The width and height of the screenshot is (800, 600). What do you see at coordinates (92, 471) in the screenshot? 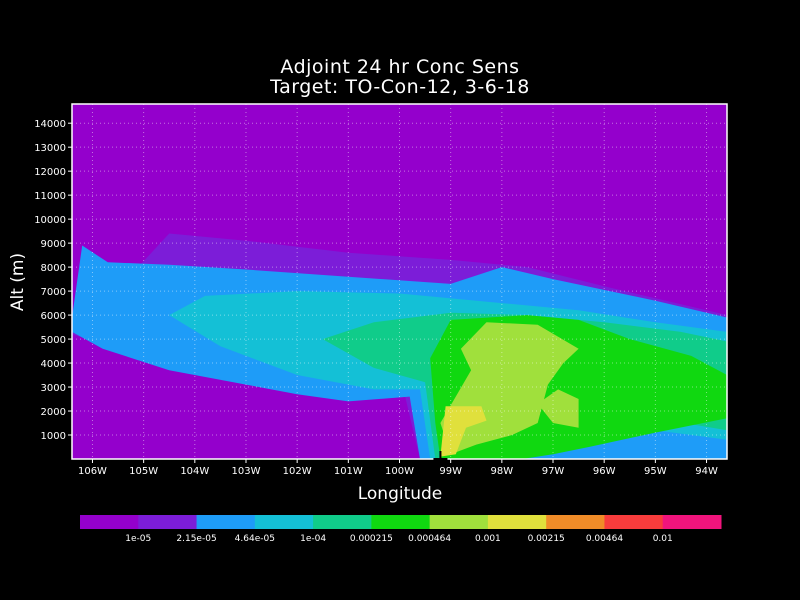
I see `x-tick-label: 106W` at bounding box center [92, 471].